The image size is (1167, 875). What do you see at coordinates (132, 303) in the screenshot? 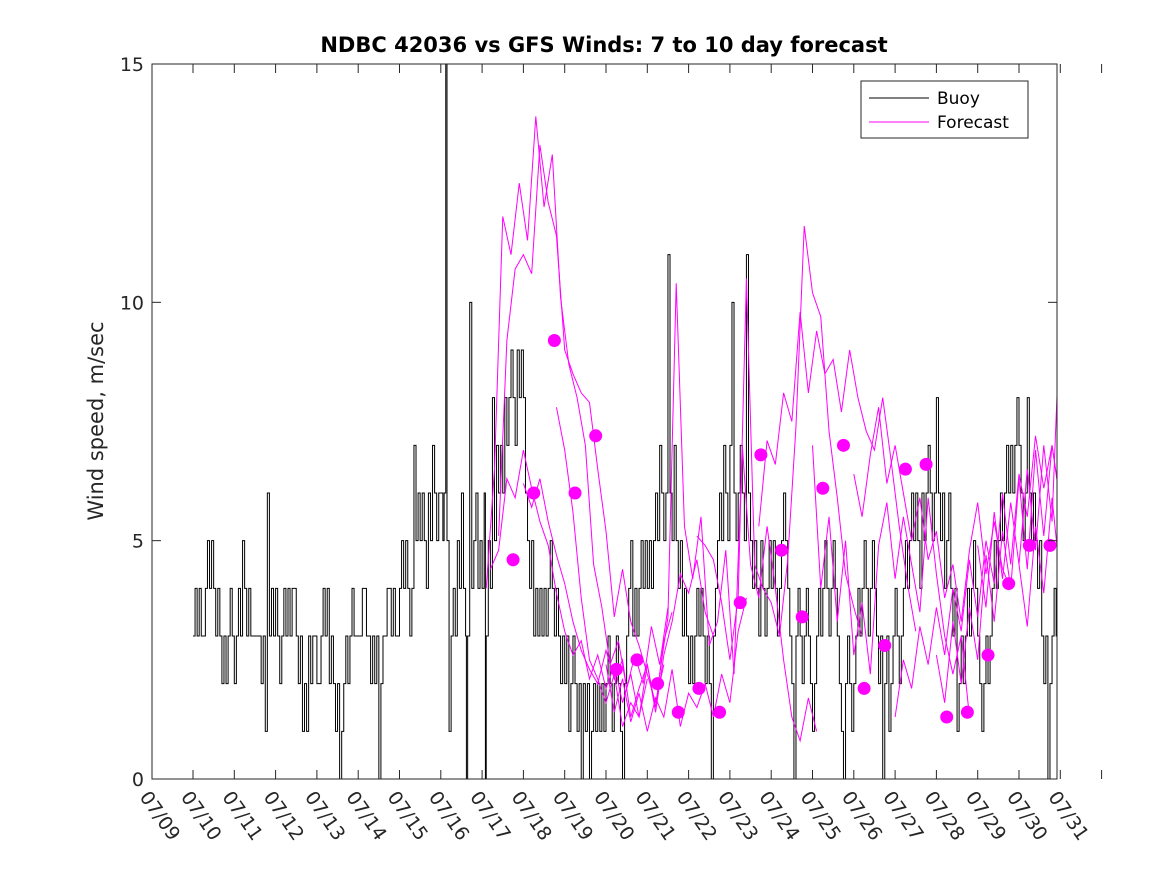
I see `y-tick-label: 10` at bounding box center [132, 303].